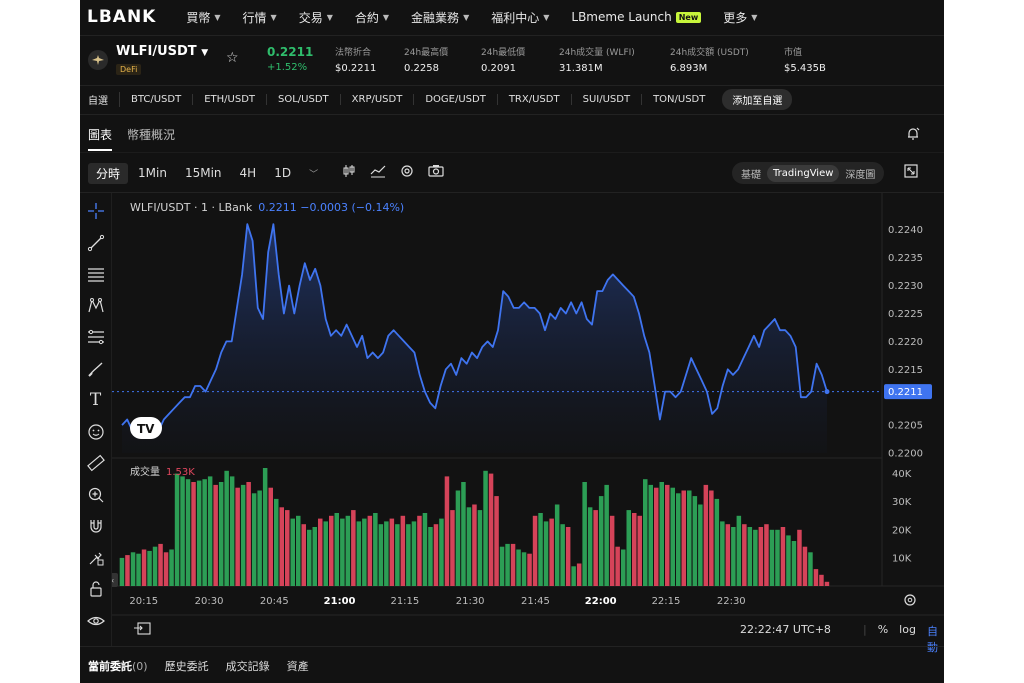 Image resolution: width=1024 pixels, height=683 pixels. I want to click on tab-chart: 圖表, so click(100, 138).